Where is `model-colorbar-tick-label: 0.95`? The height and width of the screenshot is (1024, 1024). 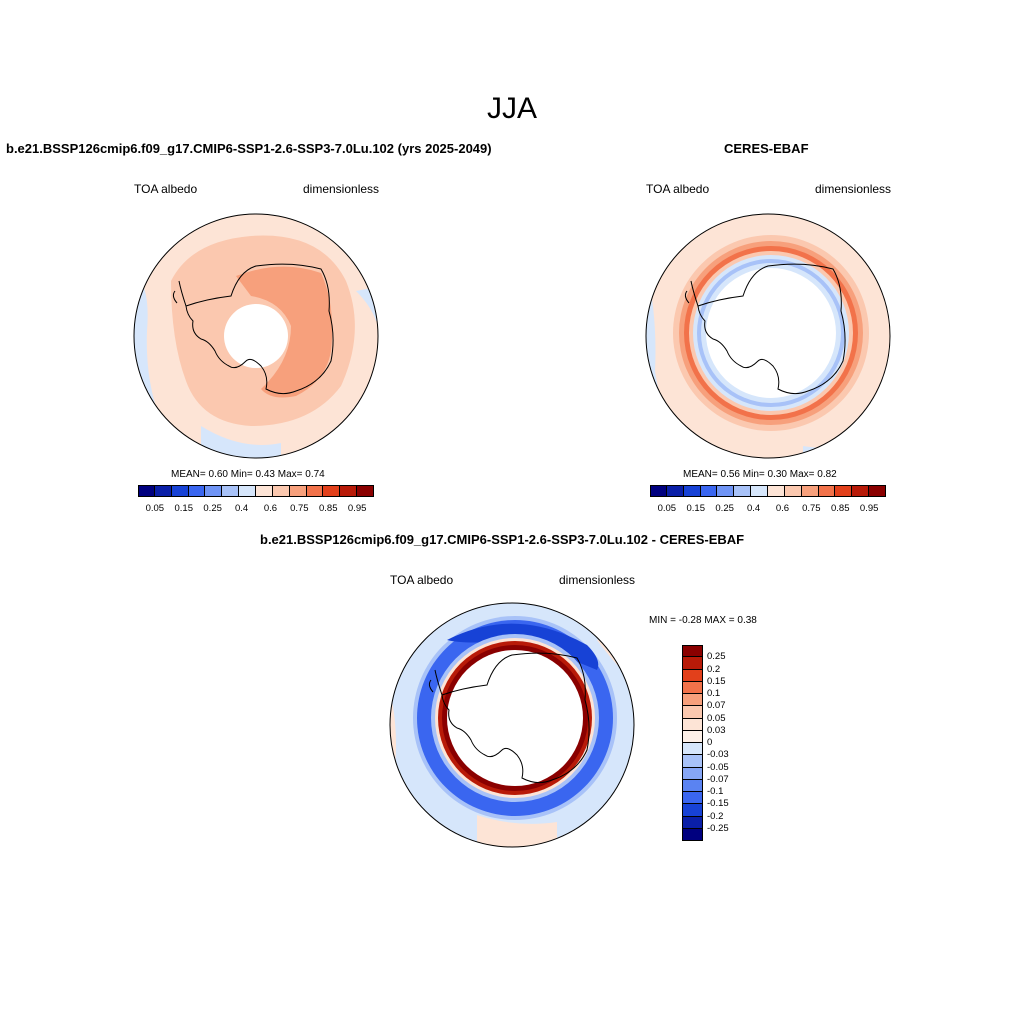
model-colorbar-tick-label: 0.95 is located at coordinates (357, 508).